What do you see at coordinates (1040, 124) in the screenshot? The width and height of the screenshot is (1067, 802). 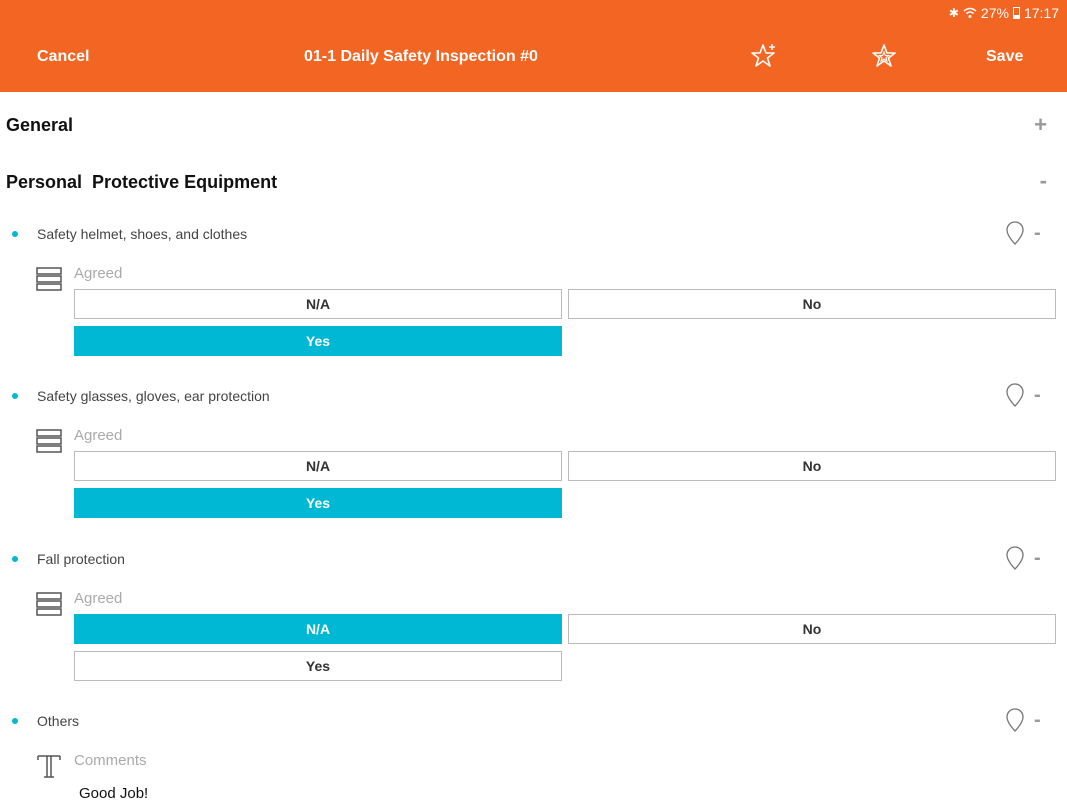 I see `expand-general-button: +` at bounding box center [1040, 124].